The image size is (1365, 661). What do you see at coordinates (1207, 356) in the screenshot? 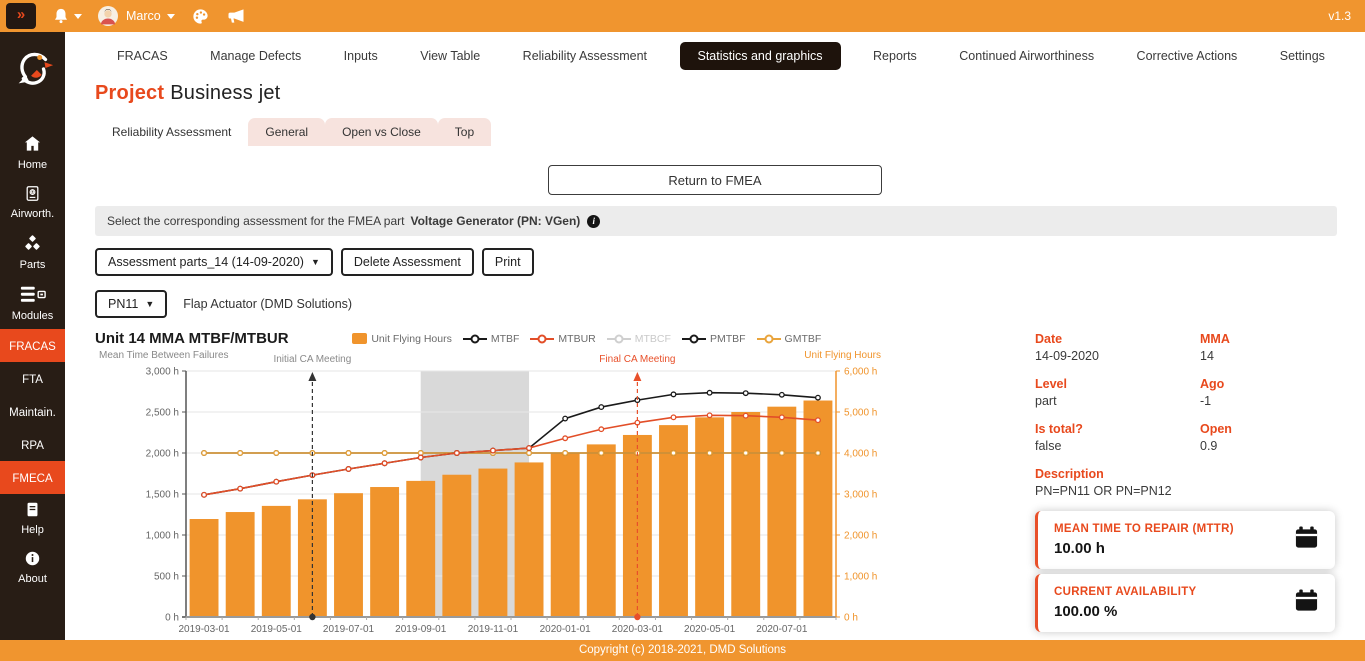
I see `field-value: 14` at bounding box center [1207, 356].